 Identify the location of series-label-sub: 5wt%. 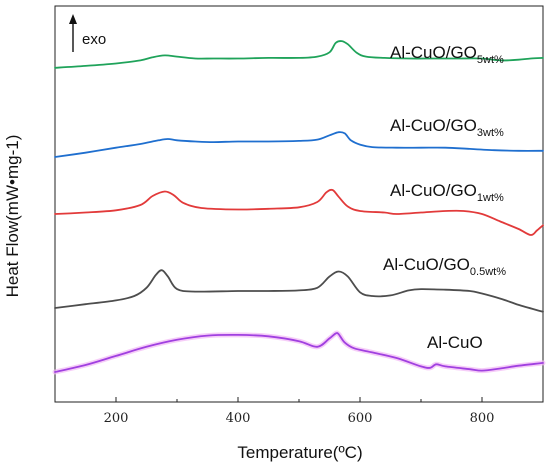
(490, 60).